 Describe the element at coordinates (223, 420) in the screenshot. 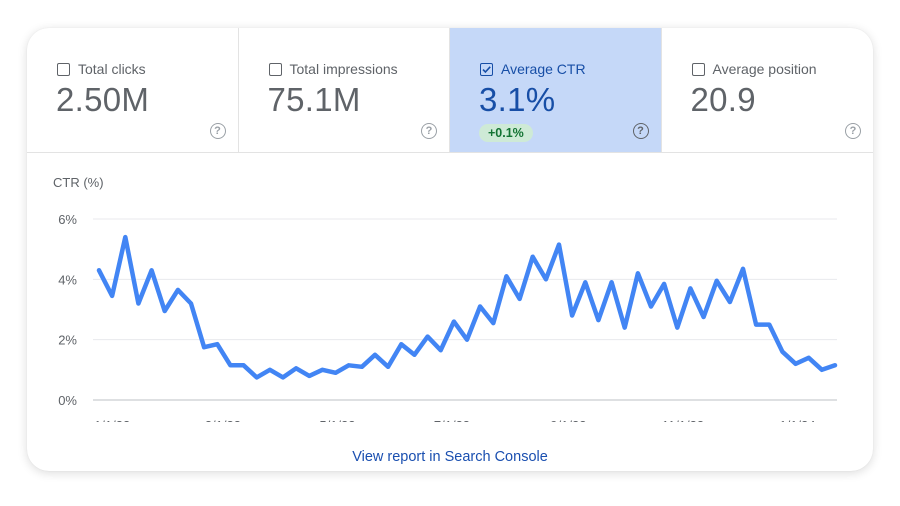

I see `x-tick-label: 3/1/23` at that location.